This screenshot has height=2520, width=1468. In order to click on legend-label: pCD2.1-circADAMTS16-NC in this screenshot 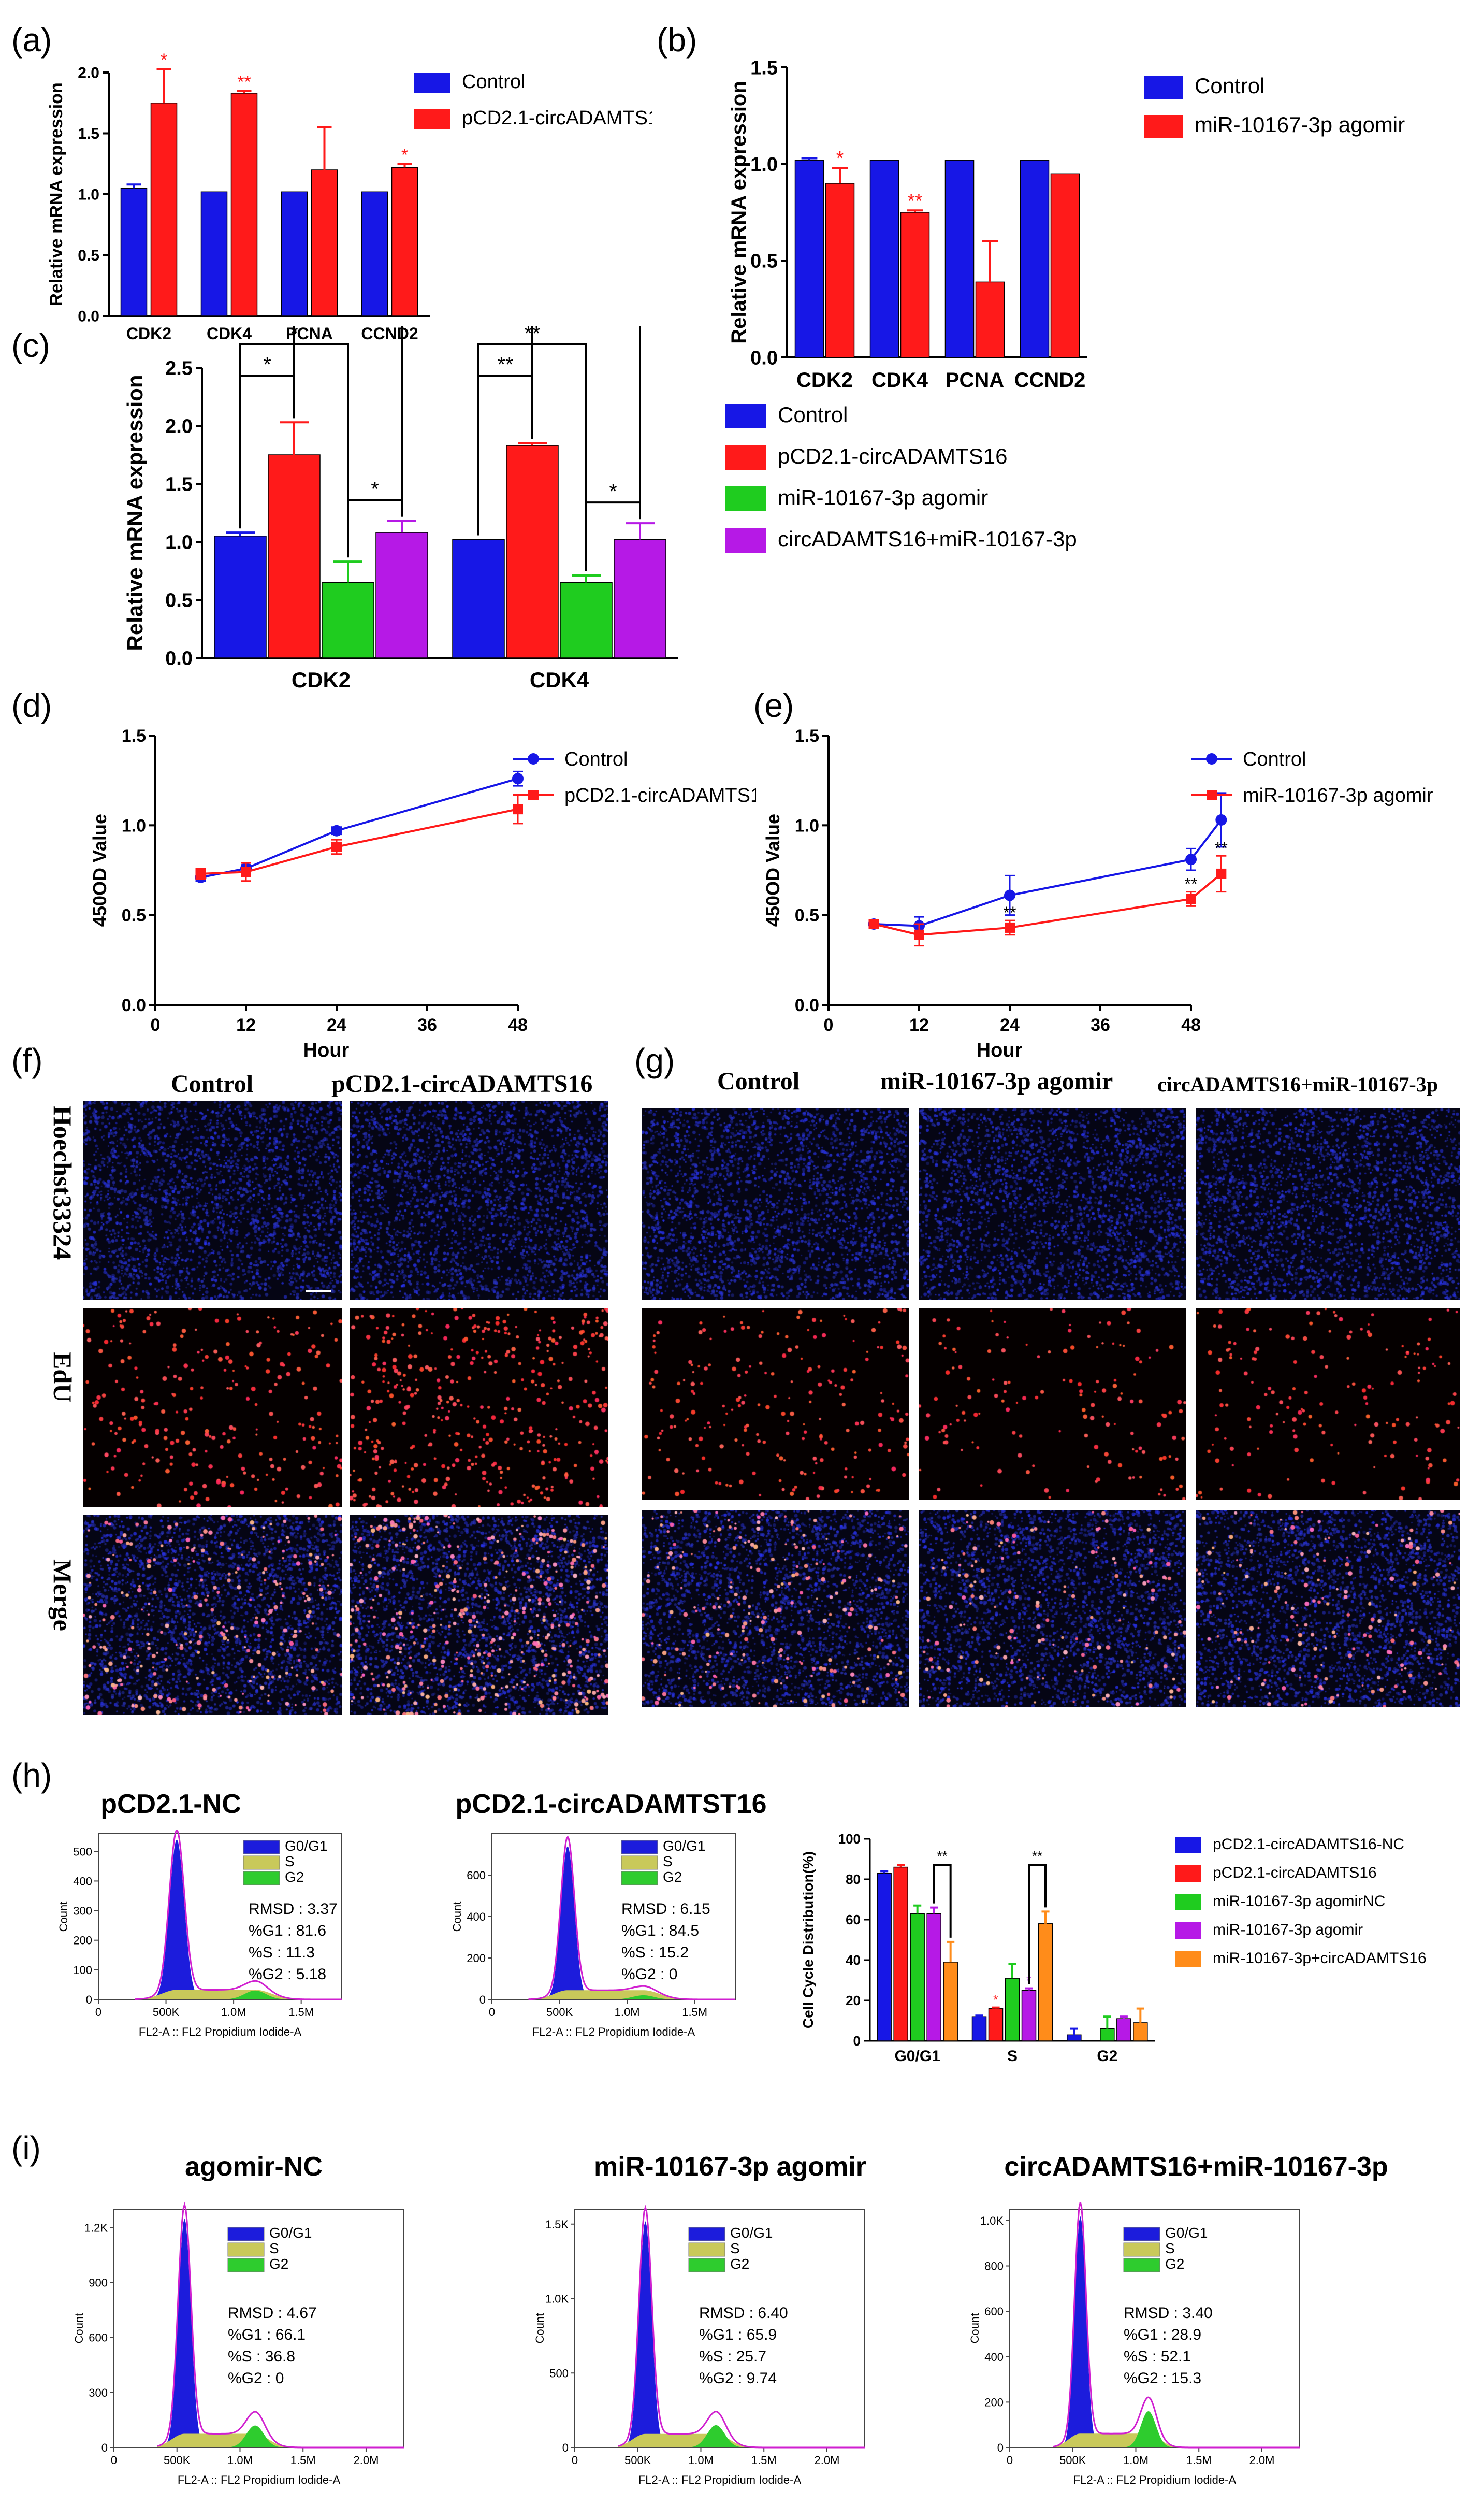, I will do `click(1308, 1844)`.